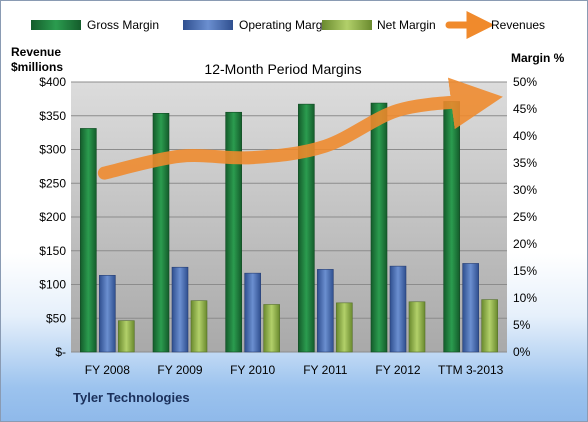 The image size is (588, 422). What do you see at coordinates (233, 232) in the screenshot?
I see `bar-gross-margin-fy-2010` at bounding box center [233, 232].